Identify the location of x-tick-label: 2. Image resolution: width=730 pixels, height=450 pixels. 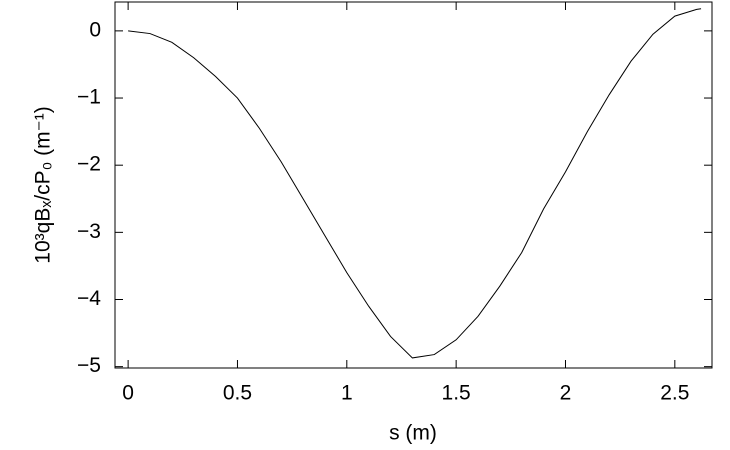
(566, 393).